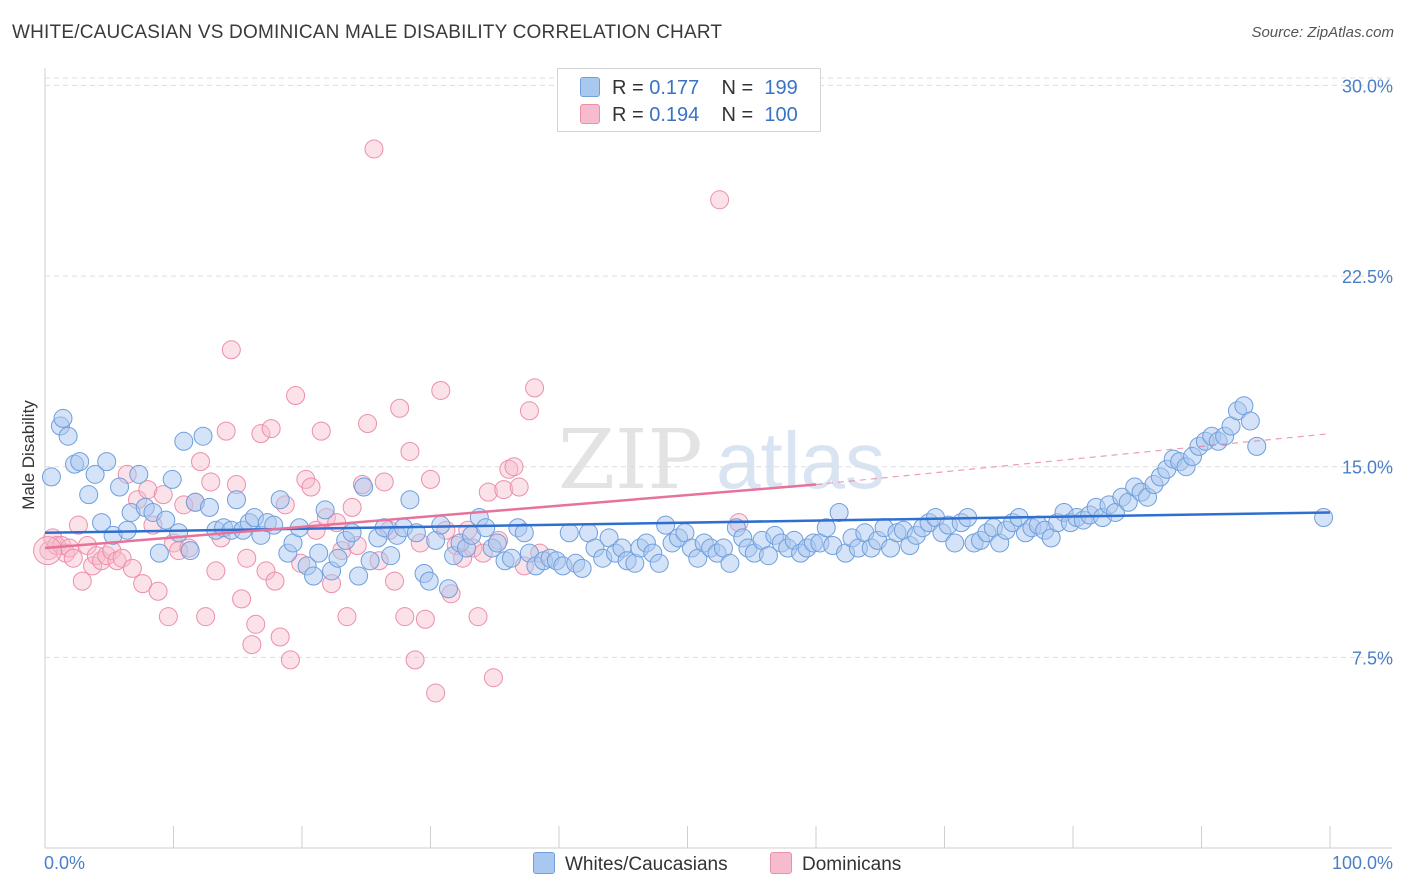 The height and width of the screenshot is (892, 1406). What do you see at coordinates (1367, 86) in the screenshot?
I see `y-tick-label: 30.0%` at bounding box center [1367, 86].